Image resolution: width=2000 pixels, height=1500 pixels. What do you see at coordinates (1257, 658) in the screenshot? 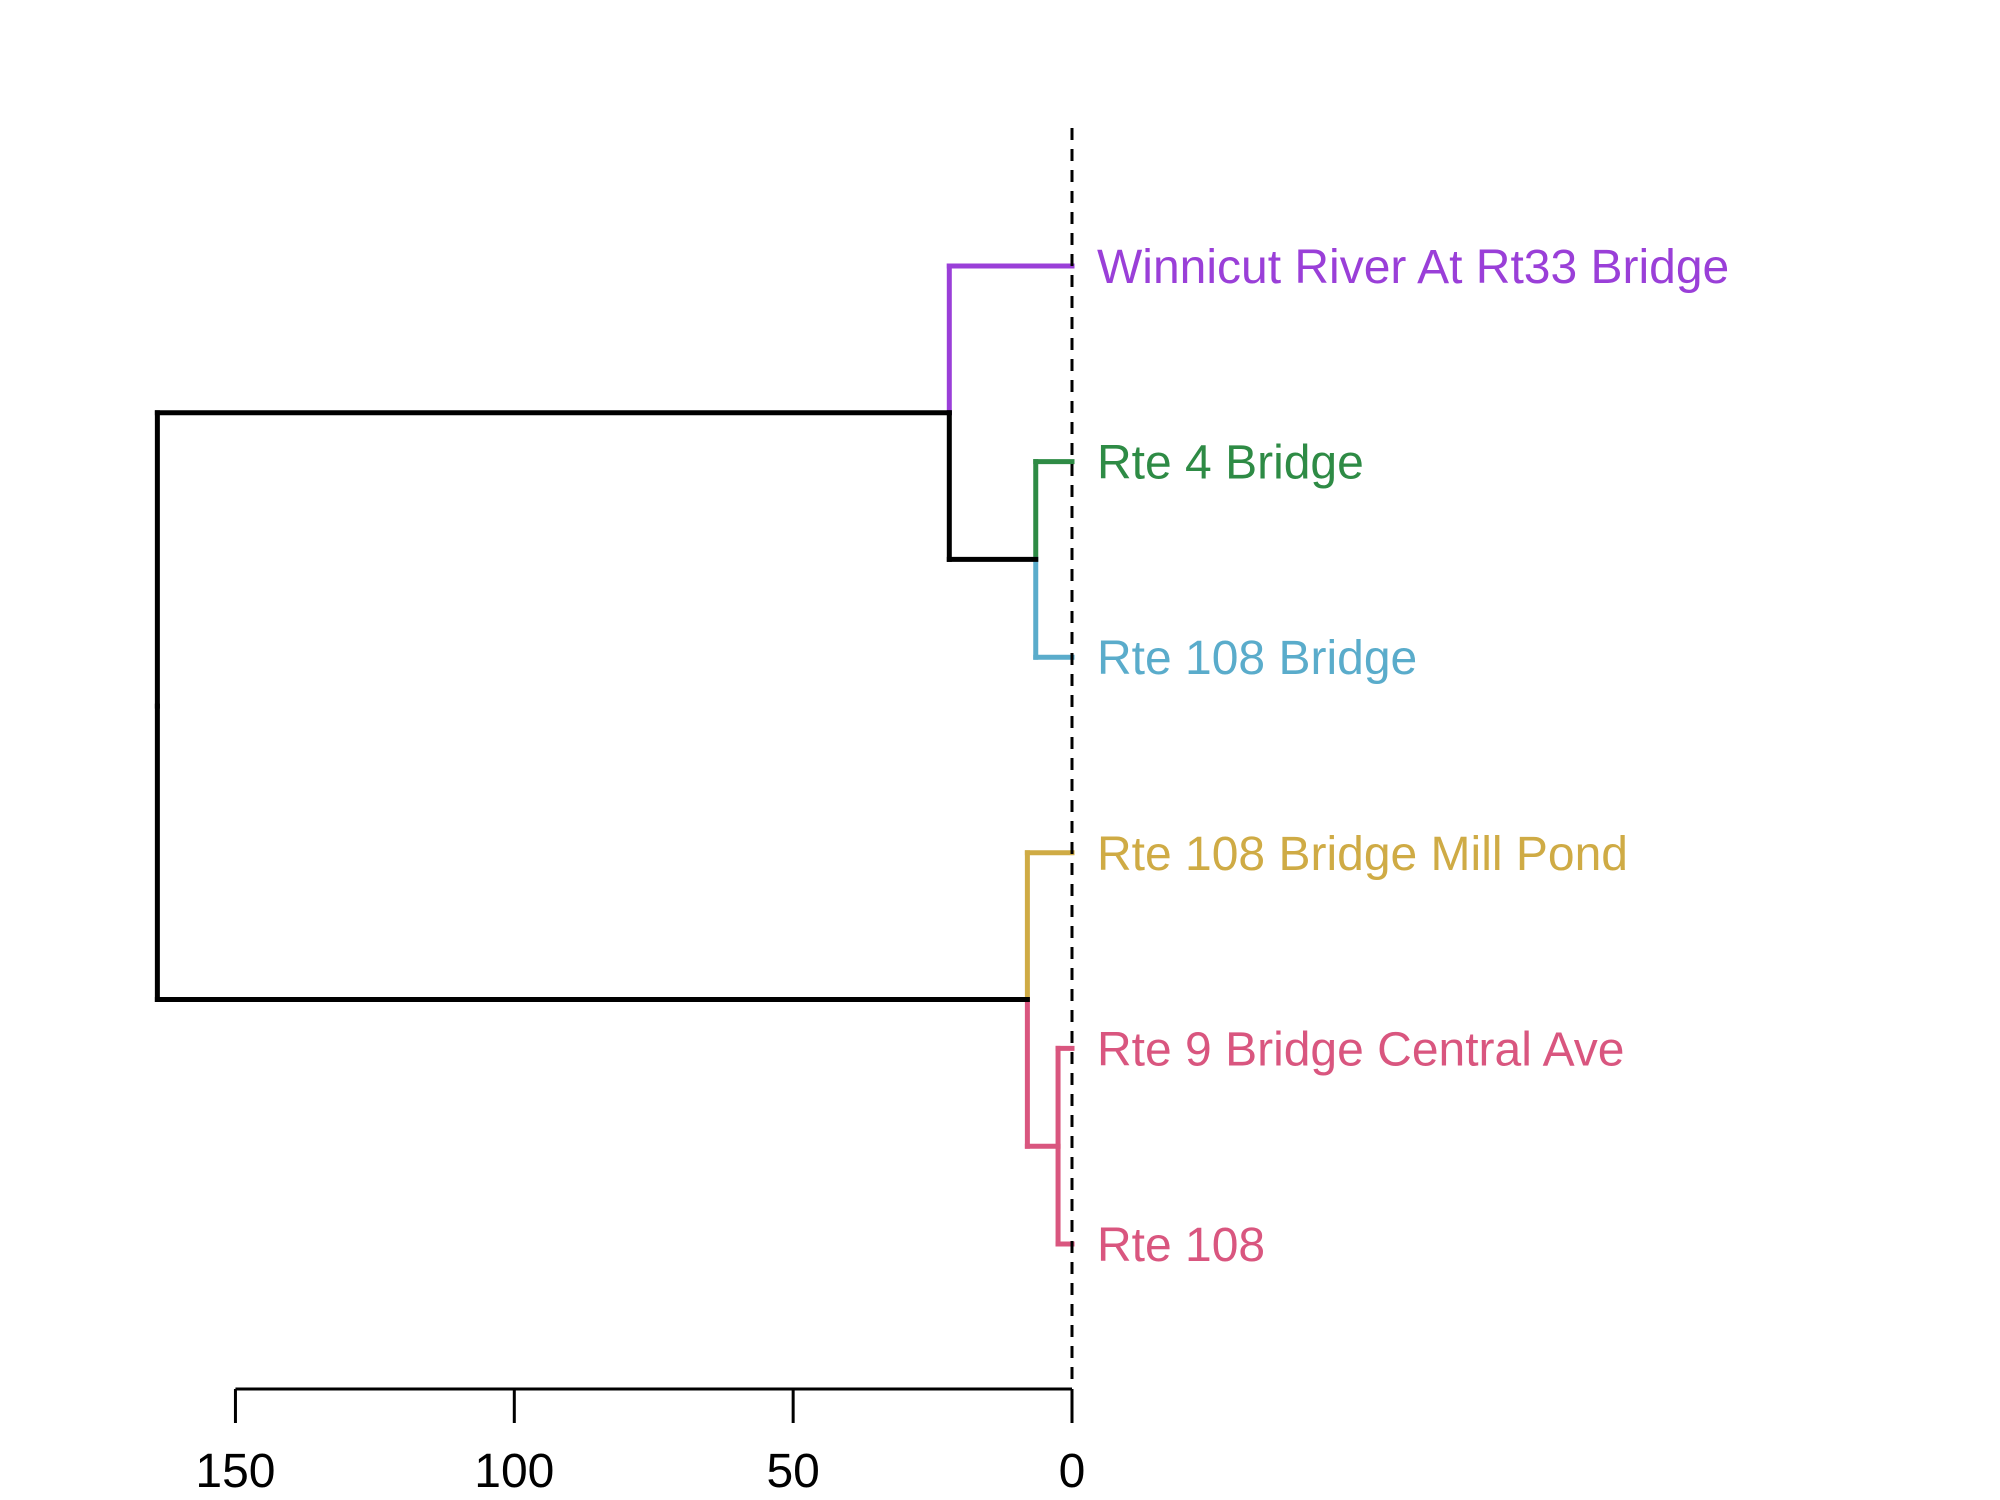
I see `leaf-label: Rte 108 Bridge` at bounding box center [1257, 658].